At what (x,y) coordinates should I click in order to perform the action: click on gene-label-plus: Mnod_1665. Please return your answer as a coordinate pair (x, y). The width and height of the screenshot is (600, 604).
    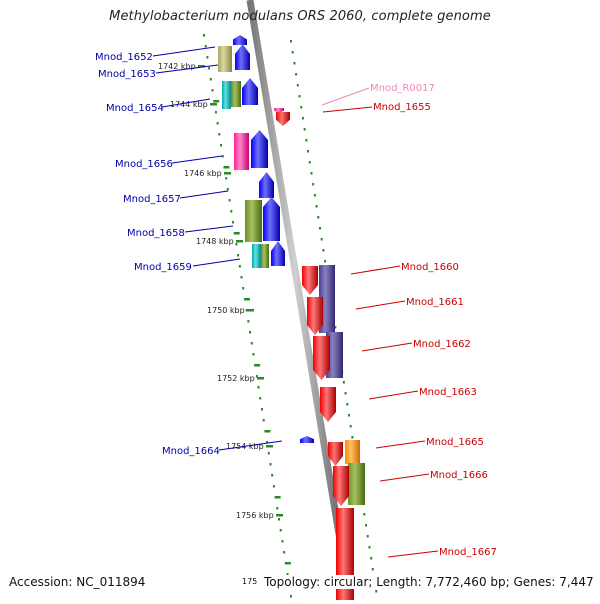
    Looking at the image, I should click on (455, 442).